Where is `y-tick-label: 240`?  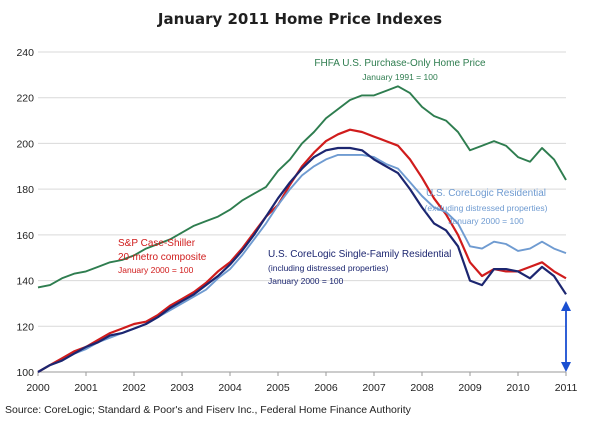
y-tick-label: 240 is located at coordinates (25, 53).